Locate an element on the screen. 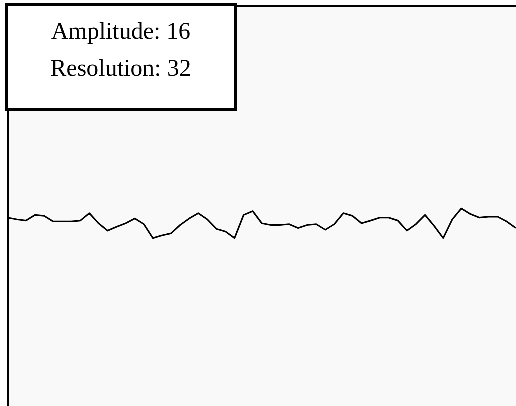  text: Amplitude: 16 is located at coordinates (121, 32).